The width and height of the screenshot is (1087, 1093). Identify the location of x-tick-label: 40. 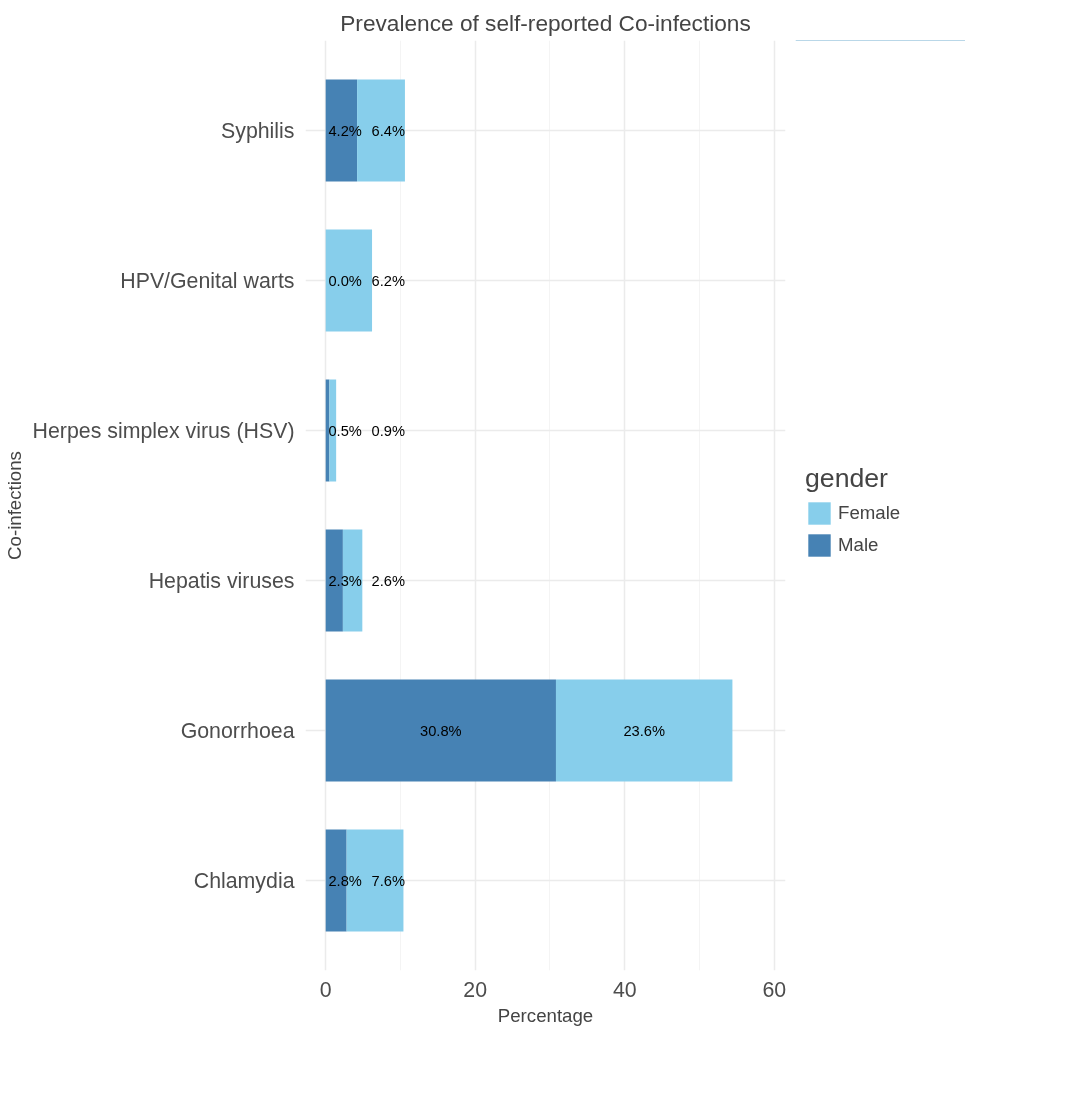
(624, 989).